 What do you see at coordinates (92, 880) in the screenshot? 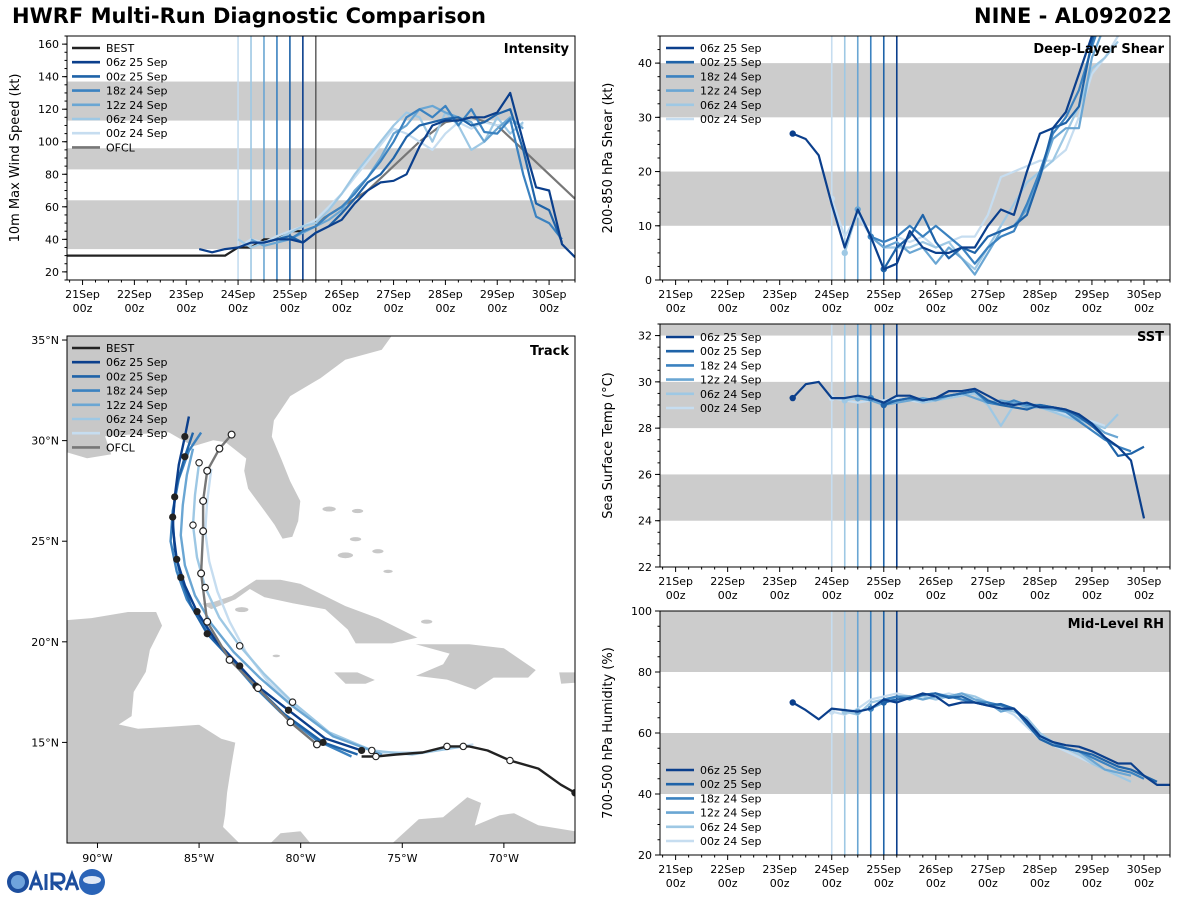
I see `logo-seal-bird-icon` at bounding box center [92, 880].